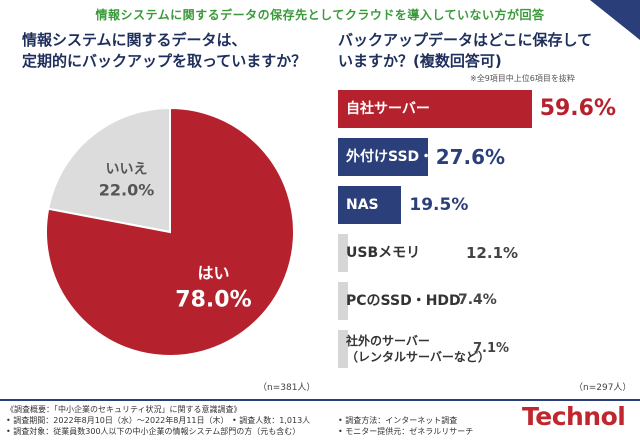 The image size is (640, 443). I want to click on bar-label-3: NAS, so click(362, 205).